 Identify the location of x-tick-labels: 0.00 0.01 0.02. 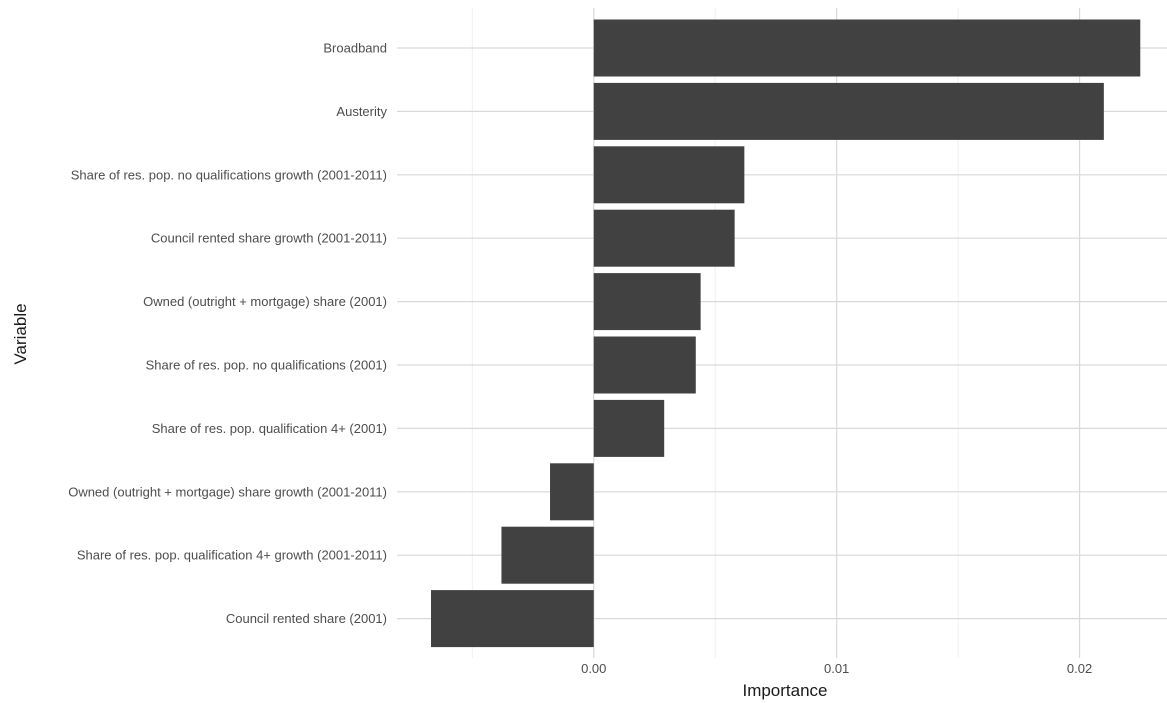
(836, 668).